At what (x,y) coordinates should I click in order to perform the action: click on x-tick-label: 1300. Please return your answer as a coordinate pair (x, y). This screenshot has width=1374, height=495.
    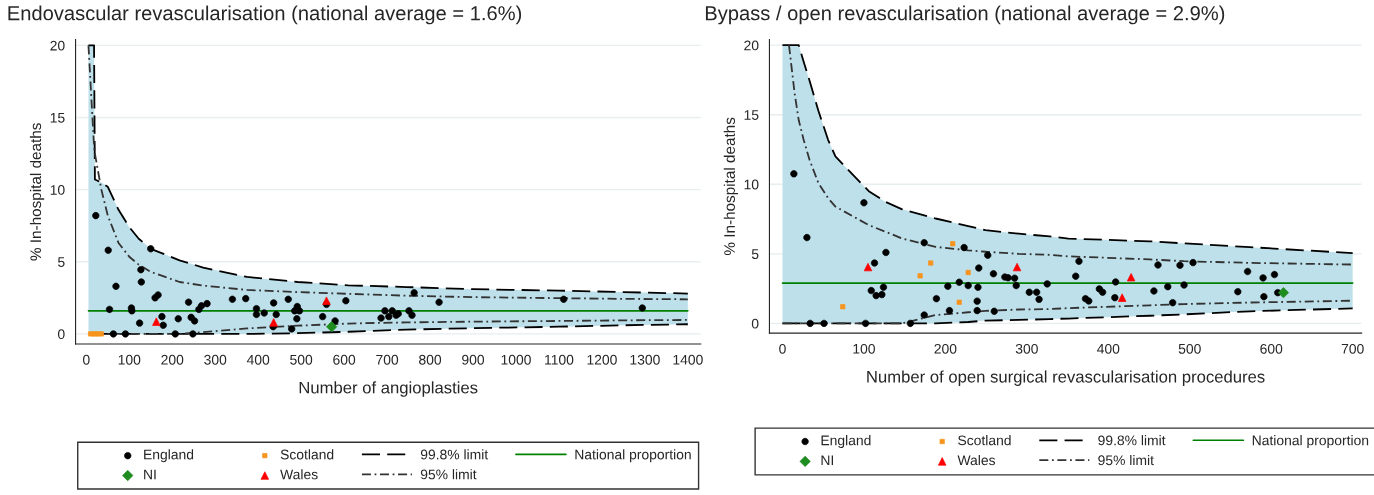
    Looking at the image, I should click on (645, 359).